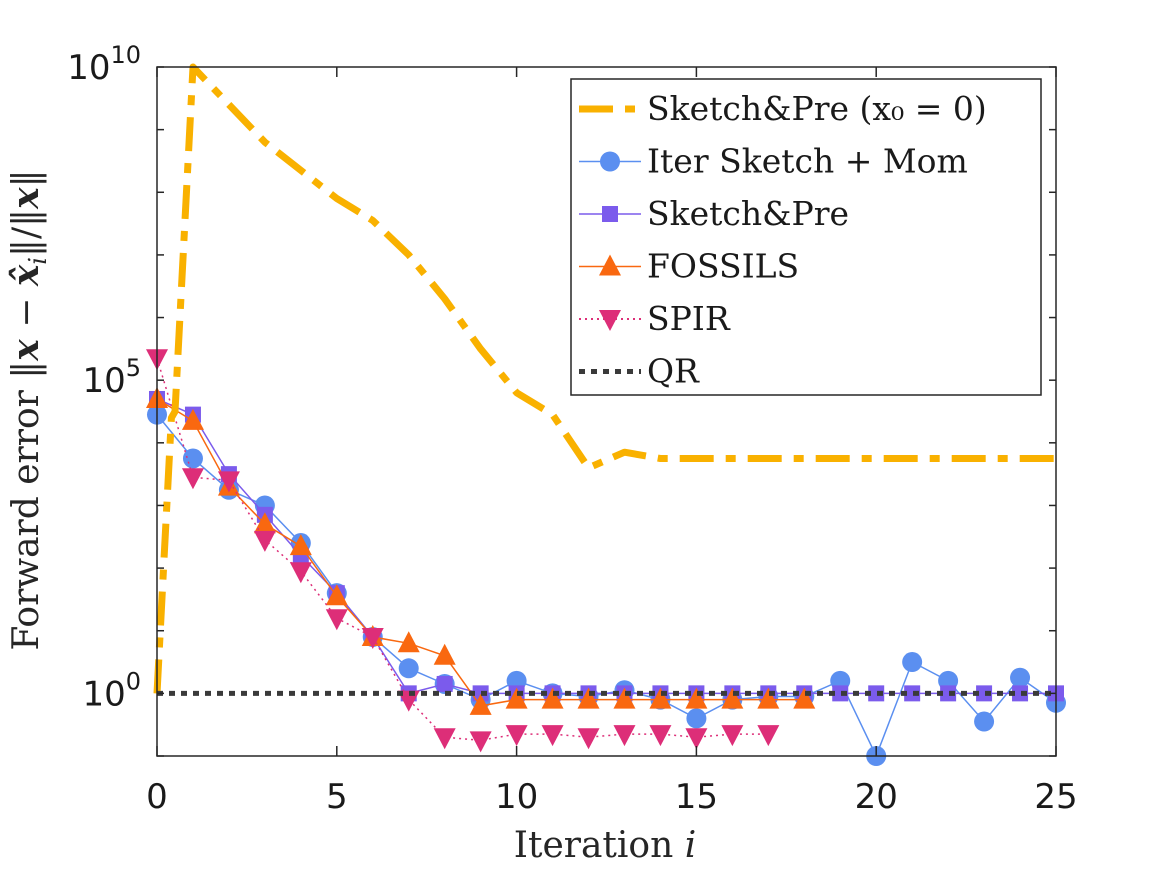  Describe the element at coordinates (605, 845) in the screenshot. I see `x-axis-title: Iteration i` at that location.